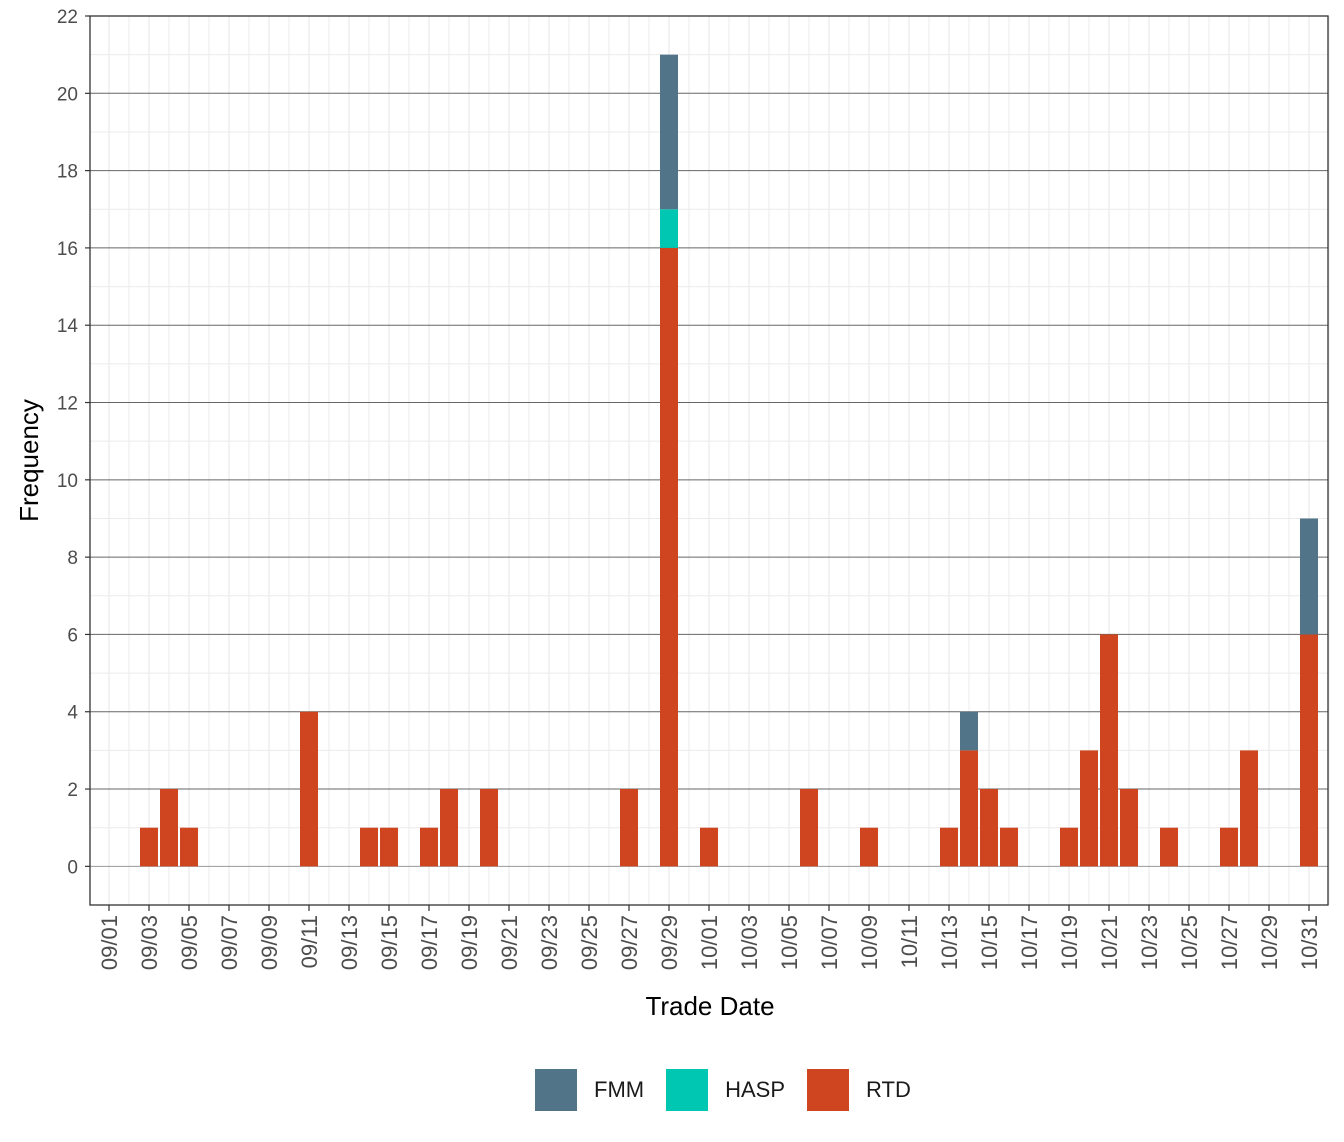 The height and width of the screenshot is (1142, 1344). I want to click on svg-text: 10/07, so click(829, 942).